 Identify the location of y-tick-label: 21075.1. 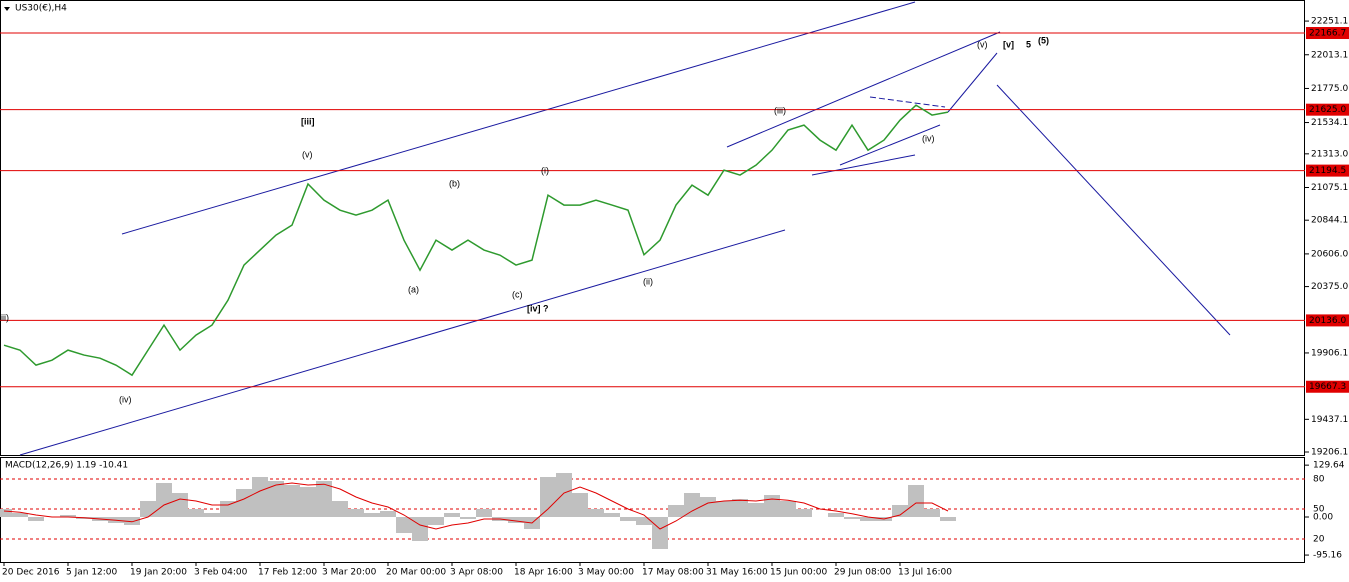
(1329, 188).